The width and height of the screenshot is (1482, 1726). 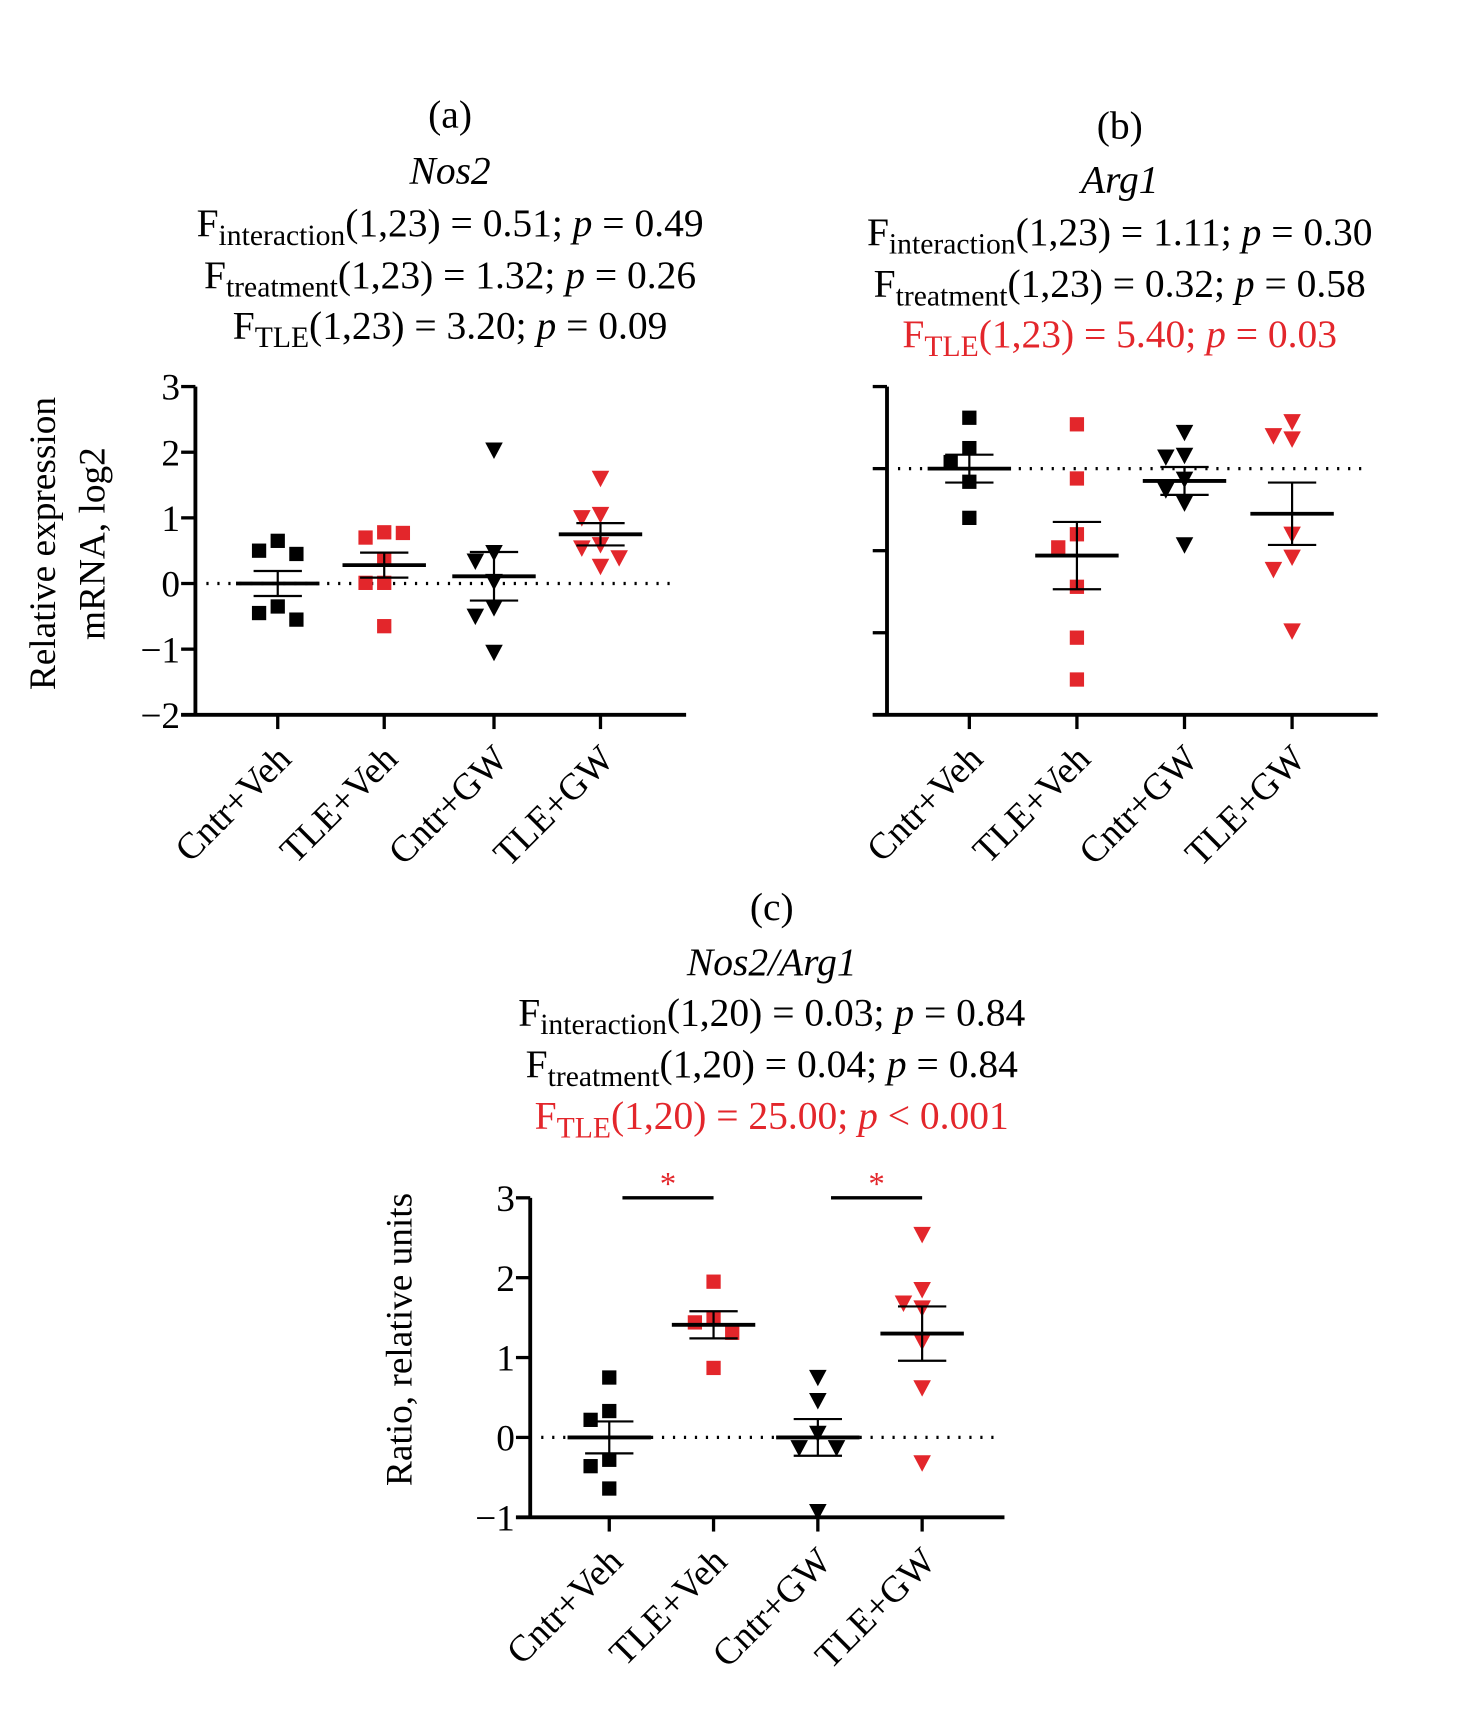 I want to click on stats-line: FTLE(1,23) = 3.20; p = 0.09, so click(x=450, y=328).